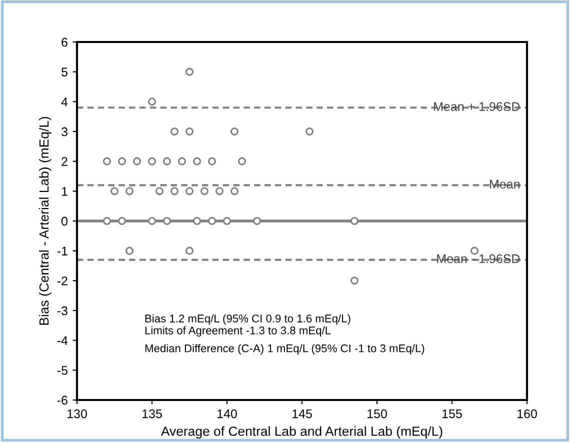 The width and height of the screenshot is (570, 442). Describe the element at coordinates (65, 191) in the screenshot. I see `y-tick-label: 1` at that location.